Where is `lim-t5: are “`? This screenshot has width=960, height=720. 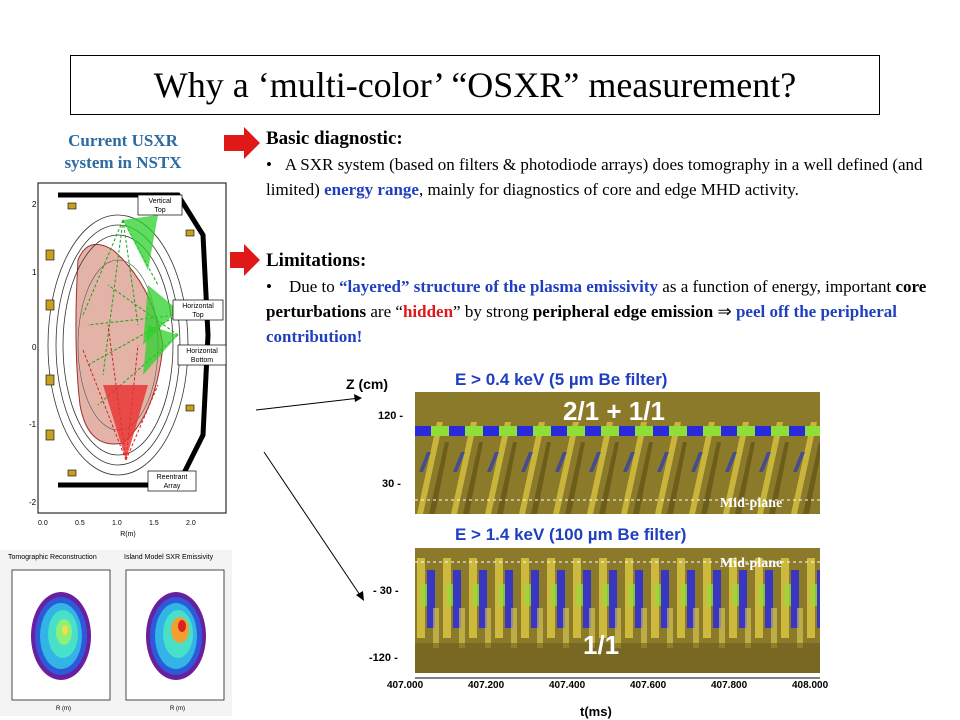
lim-t5: are “ is located at coordinates (384, 311).